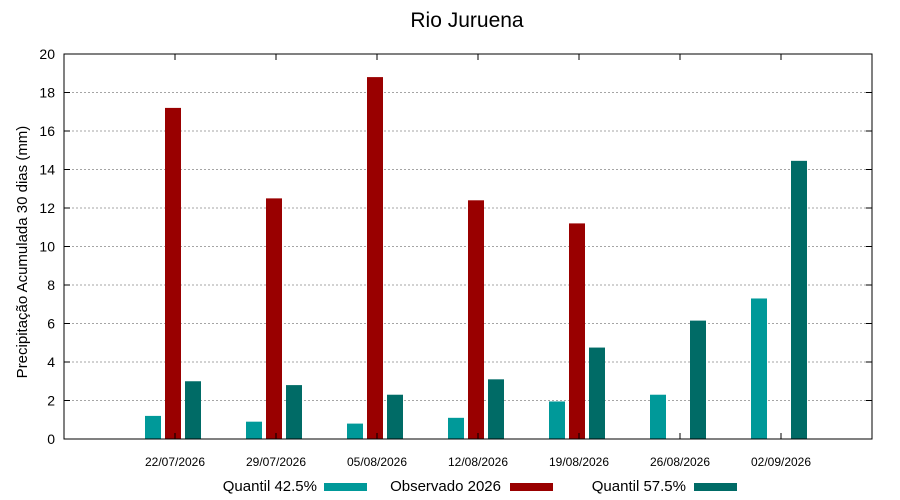  What do you see at coordinates (445, 486) in the screenshot?
I see `legend-label: Observado 2026` at bounding box center [445, 486].